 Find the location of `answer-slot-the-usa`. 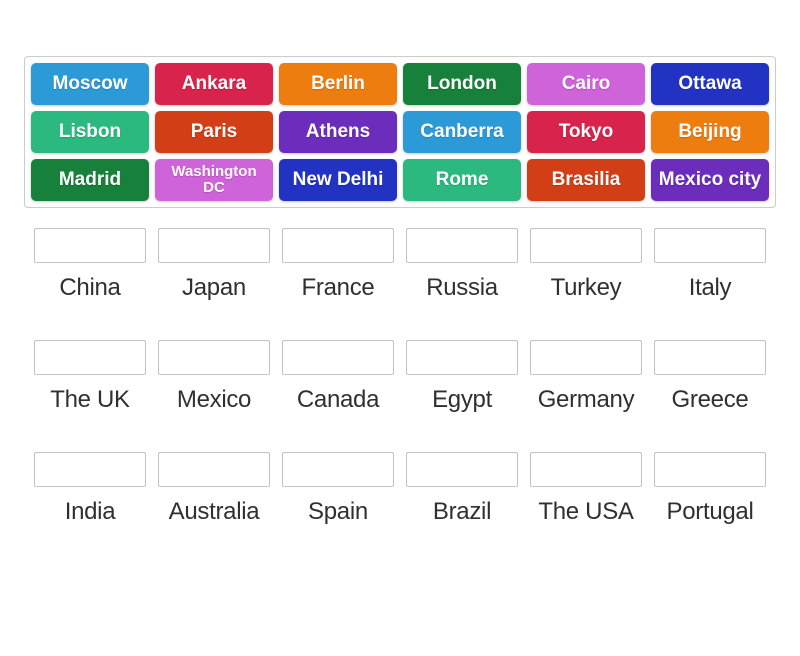

answer-slot-the-usa is located at coordinates (586, 469).